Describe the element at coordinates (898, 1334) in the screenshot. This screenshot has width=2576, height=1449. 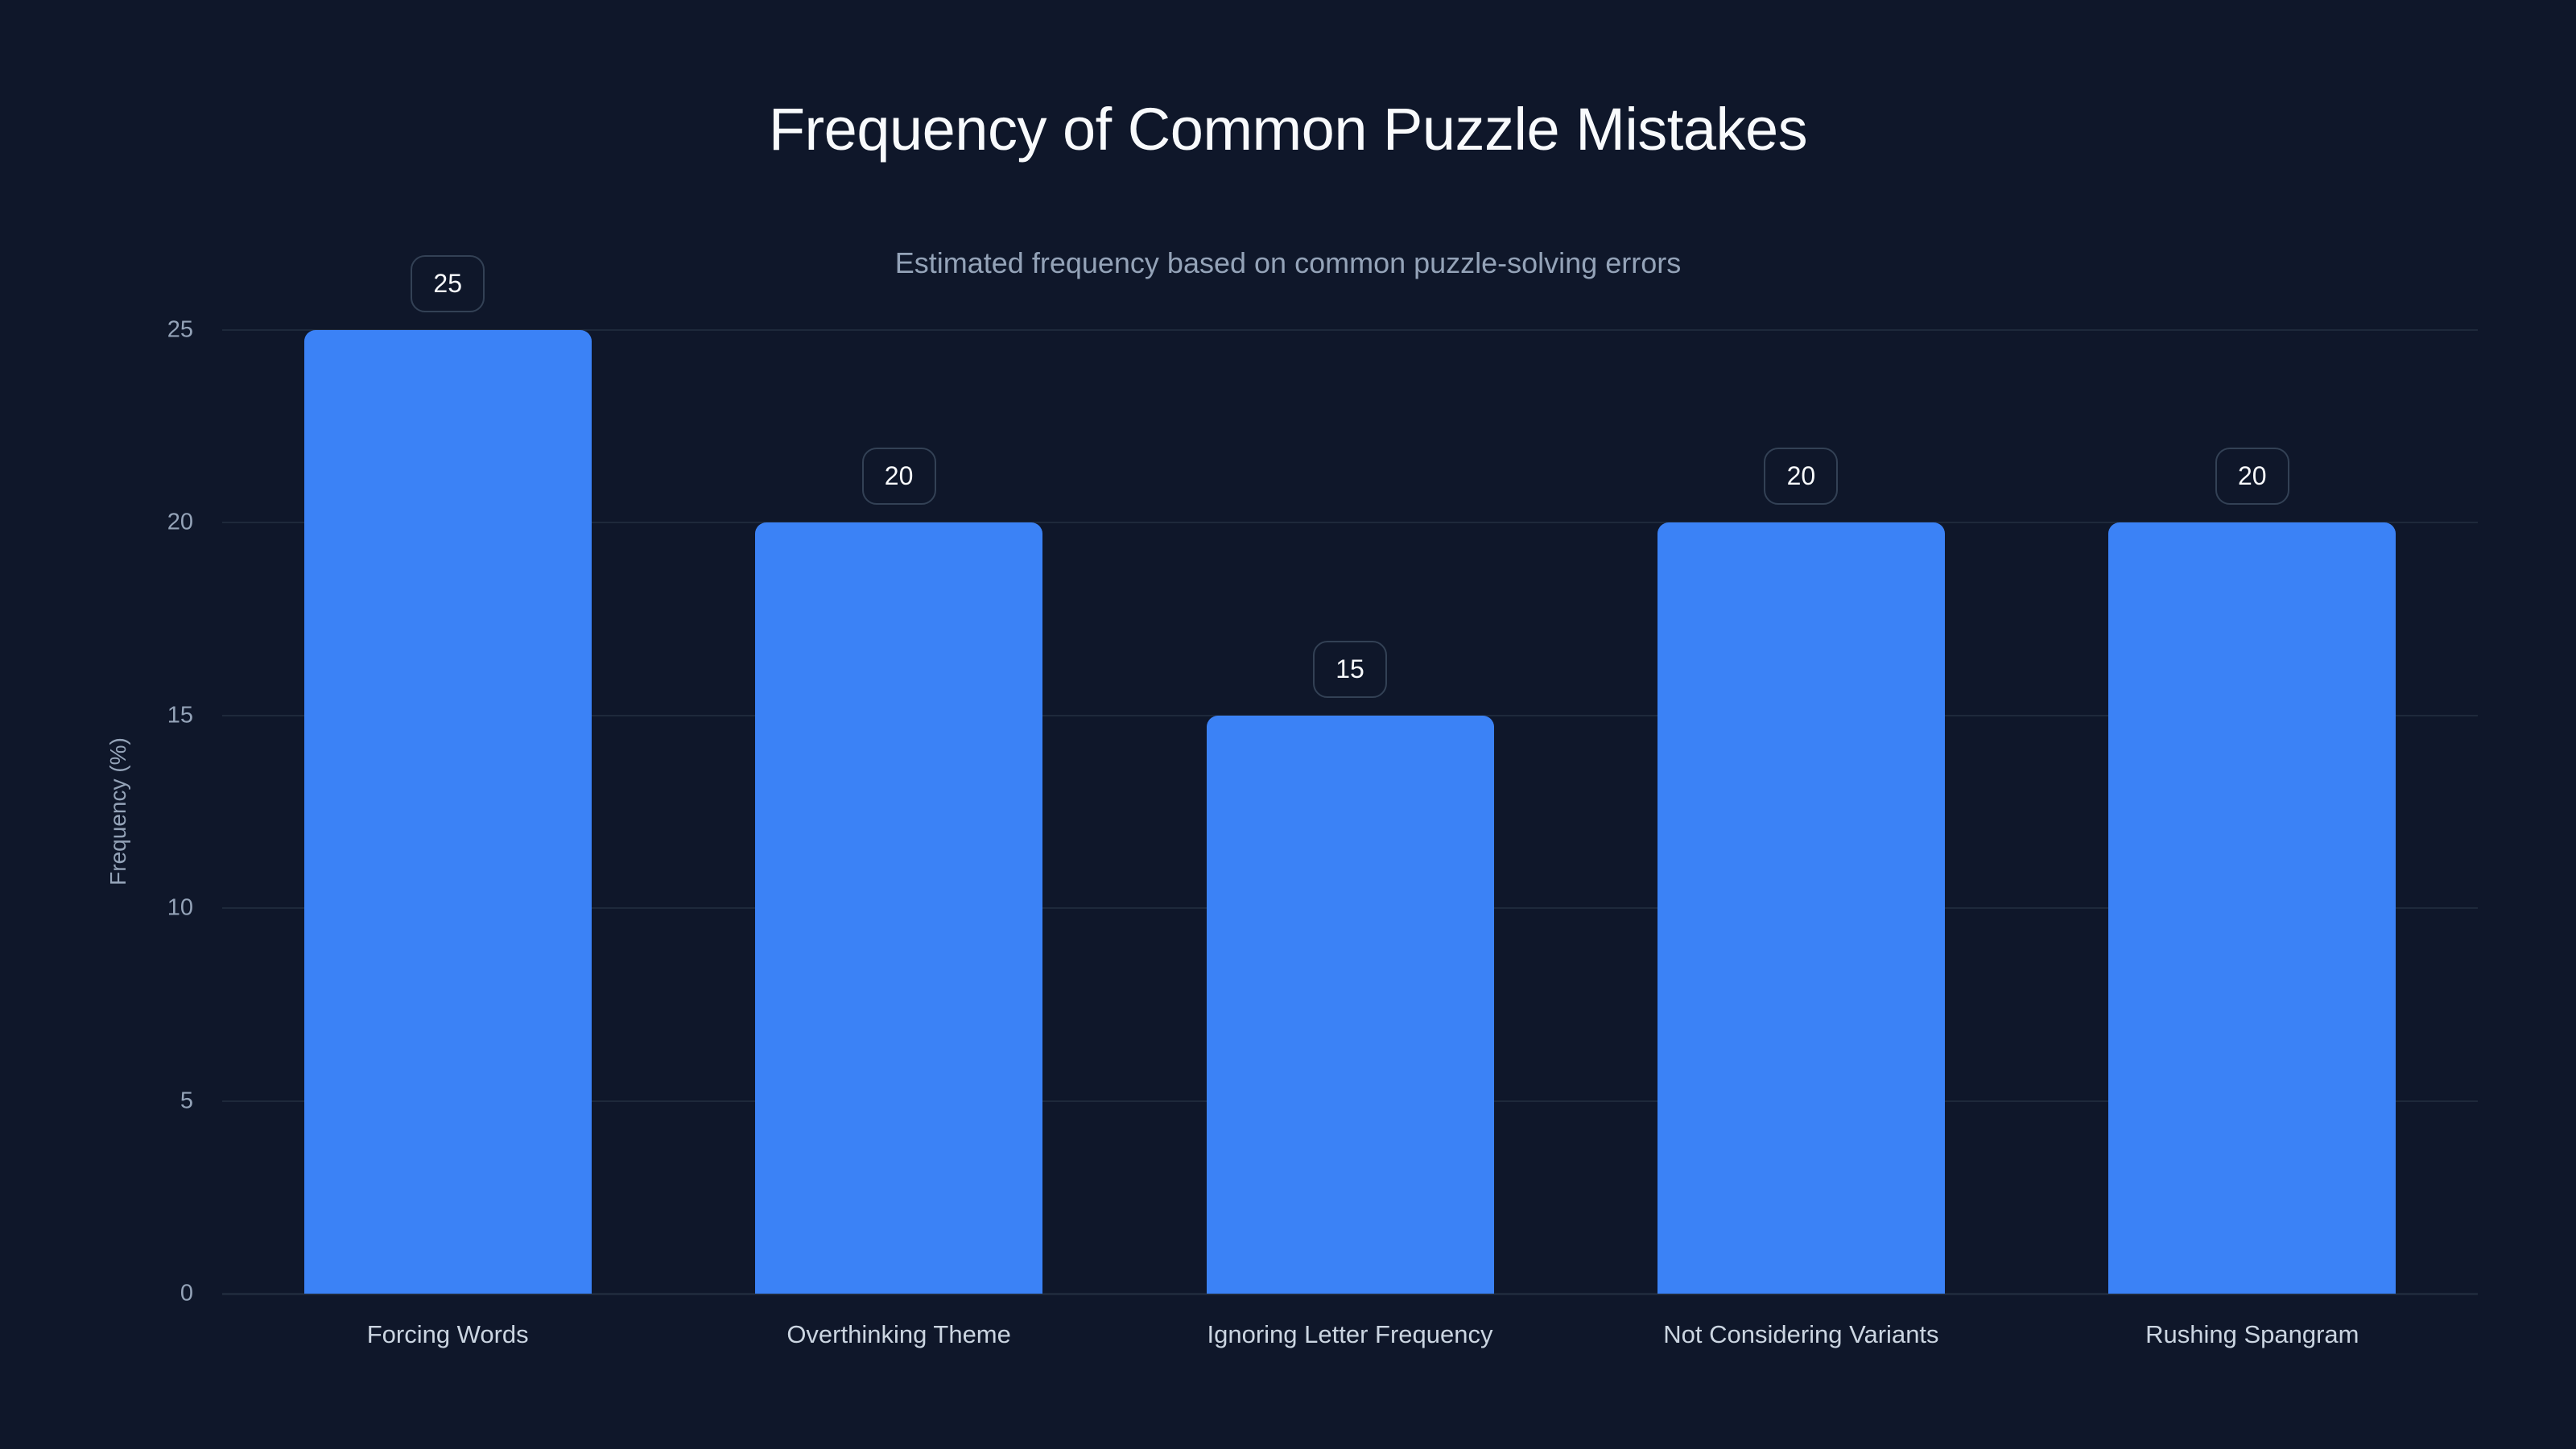
I see `x-tick-label: Overthinking Theme` at that location.